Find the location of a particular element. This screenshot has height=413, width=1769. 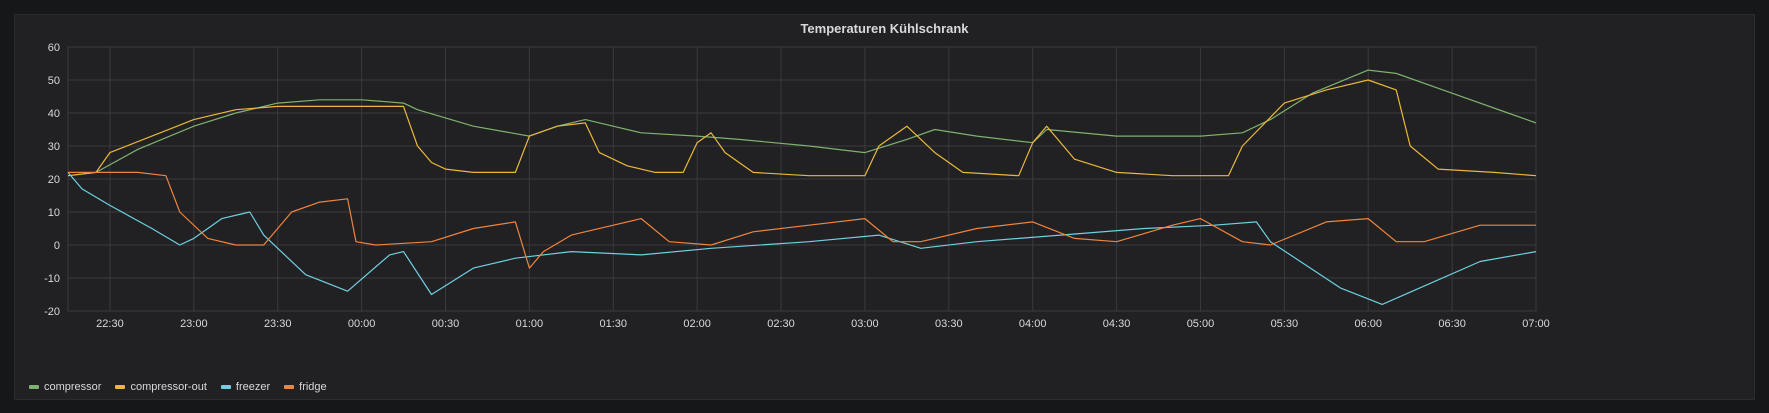

legend-label: freezer is located at coordinates (253, 387).